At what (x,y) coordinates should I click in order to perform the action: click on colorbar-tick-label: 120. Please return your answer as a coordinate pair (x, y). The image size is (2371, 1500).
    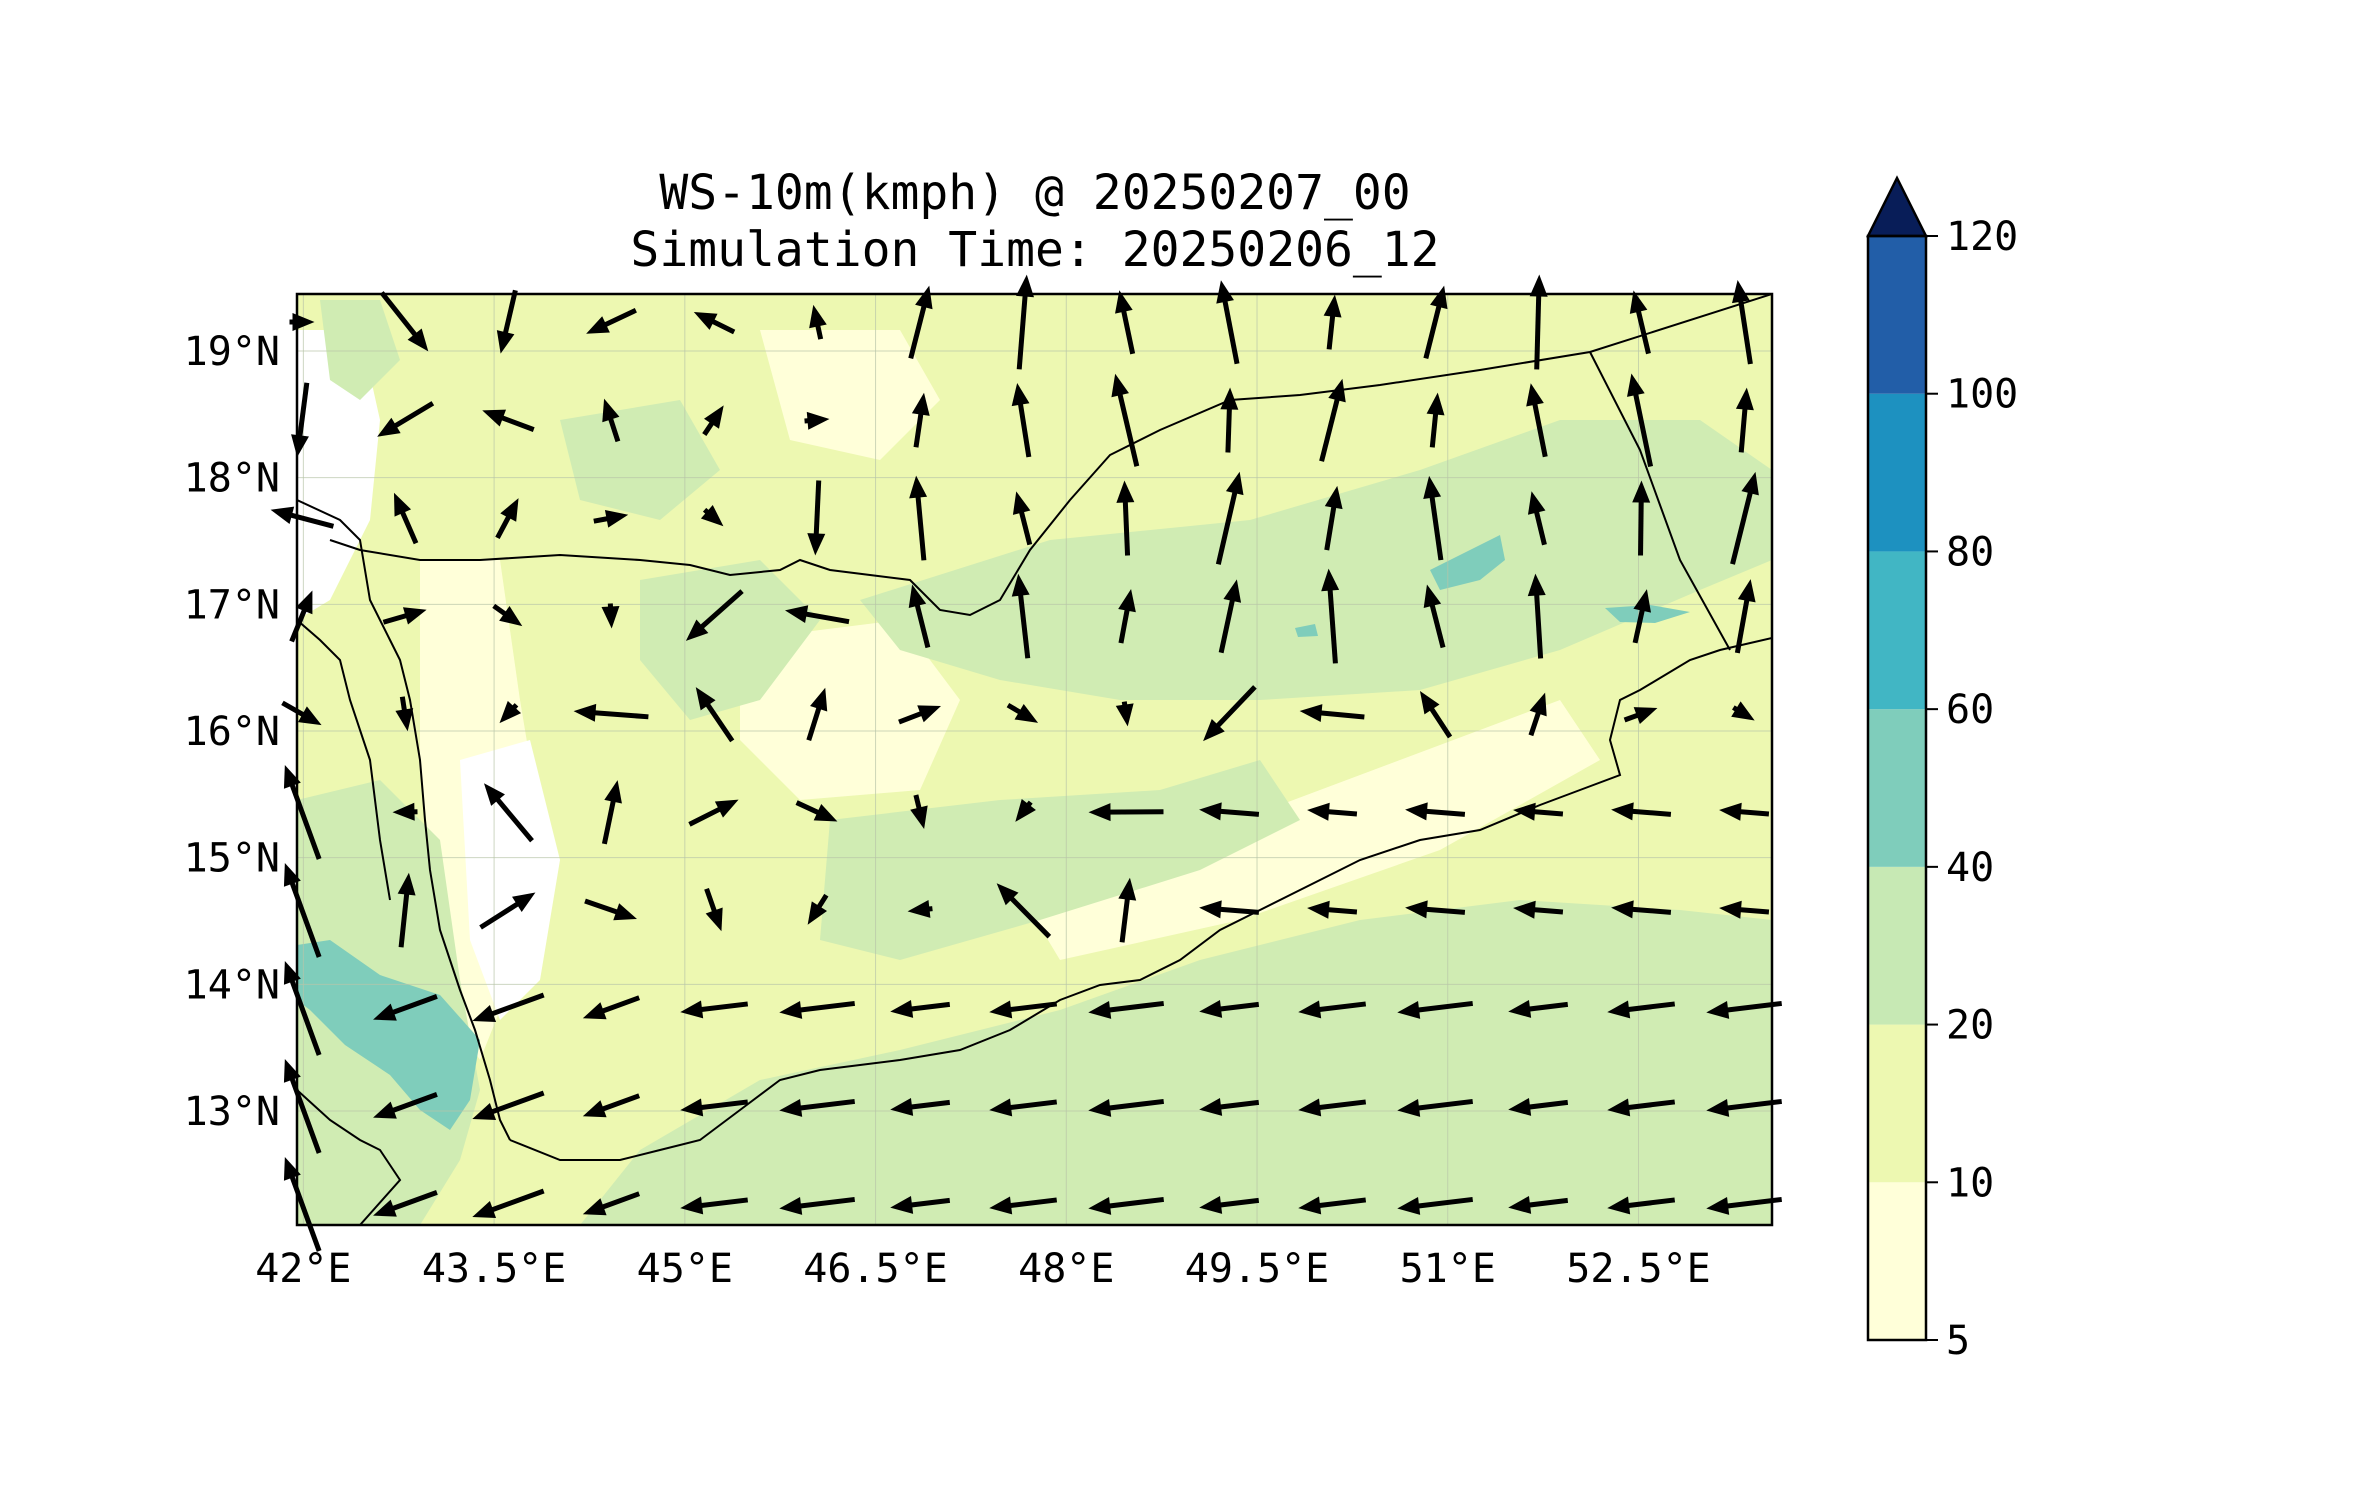
    Looking at the image, I should click on (1982, 237).